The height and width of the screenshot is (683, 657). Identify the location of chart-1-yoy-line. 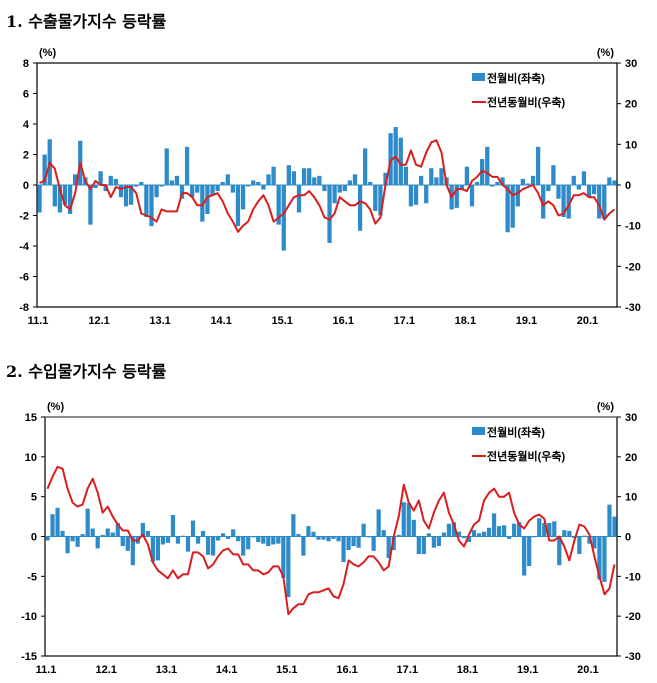
(327, 186).